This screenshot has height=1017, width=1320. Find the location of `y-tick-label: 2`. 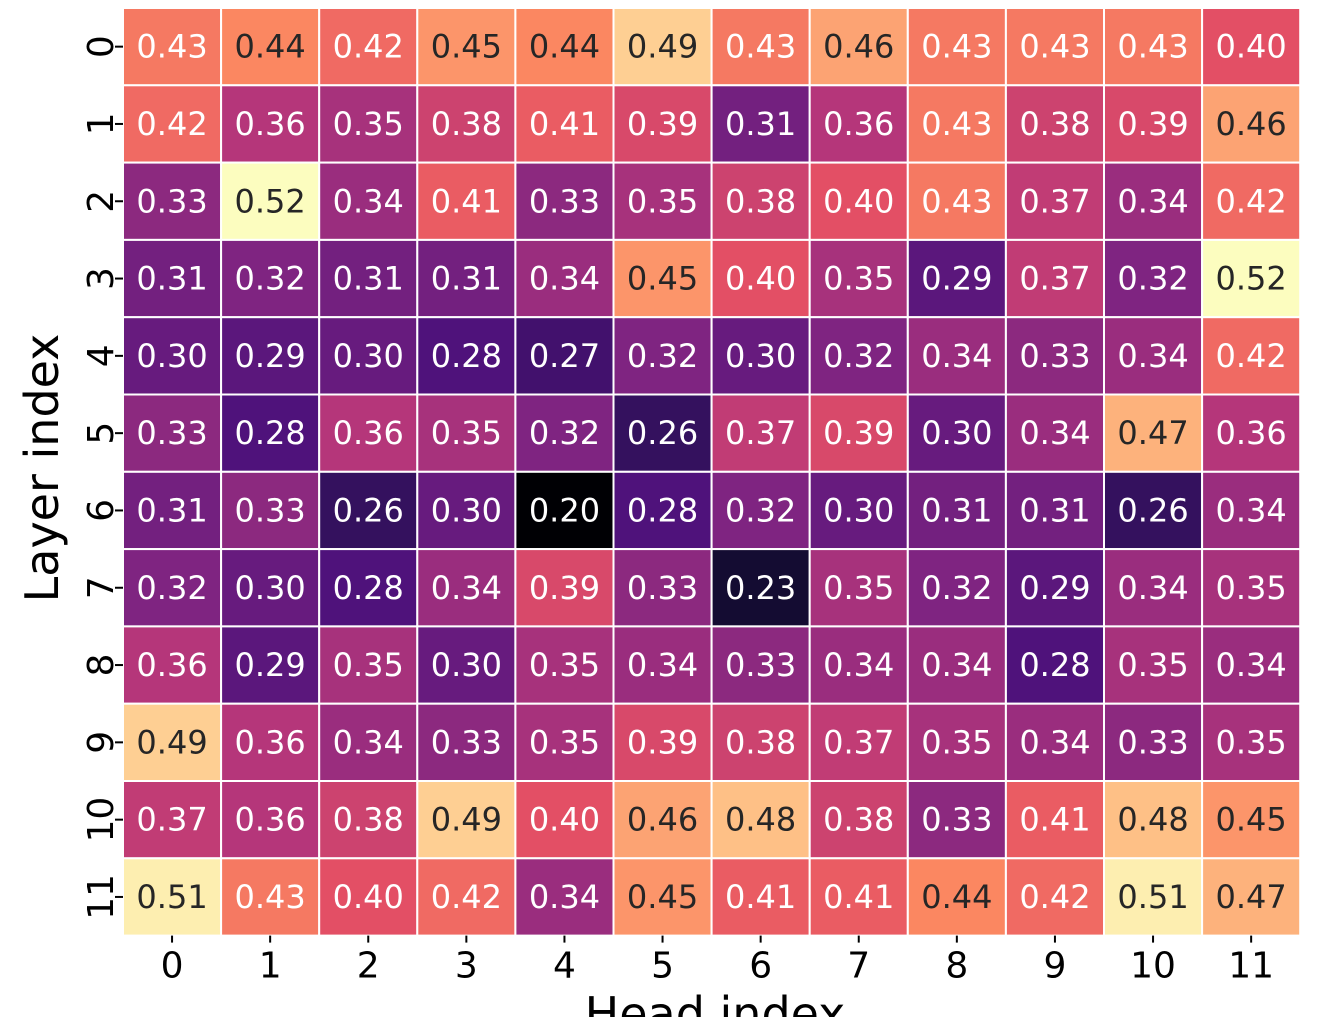

y-tick-label: 2 is located at coordinates (101, 201).